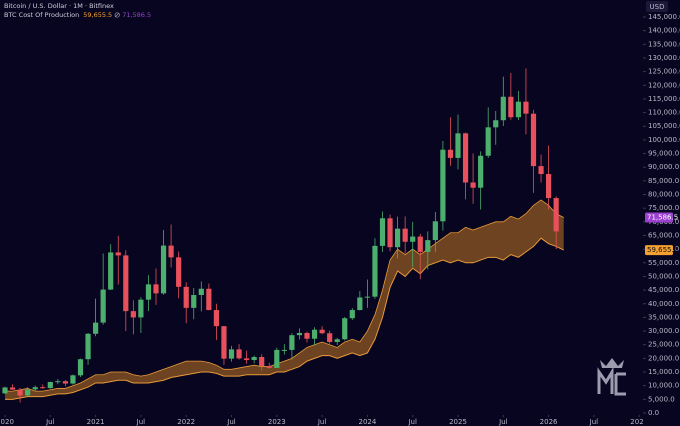  Describe the element at coordinates (661, 399) in the screenshot. I see `y-tick-label: 5,000.0` at that location.